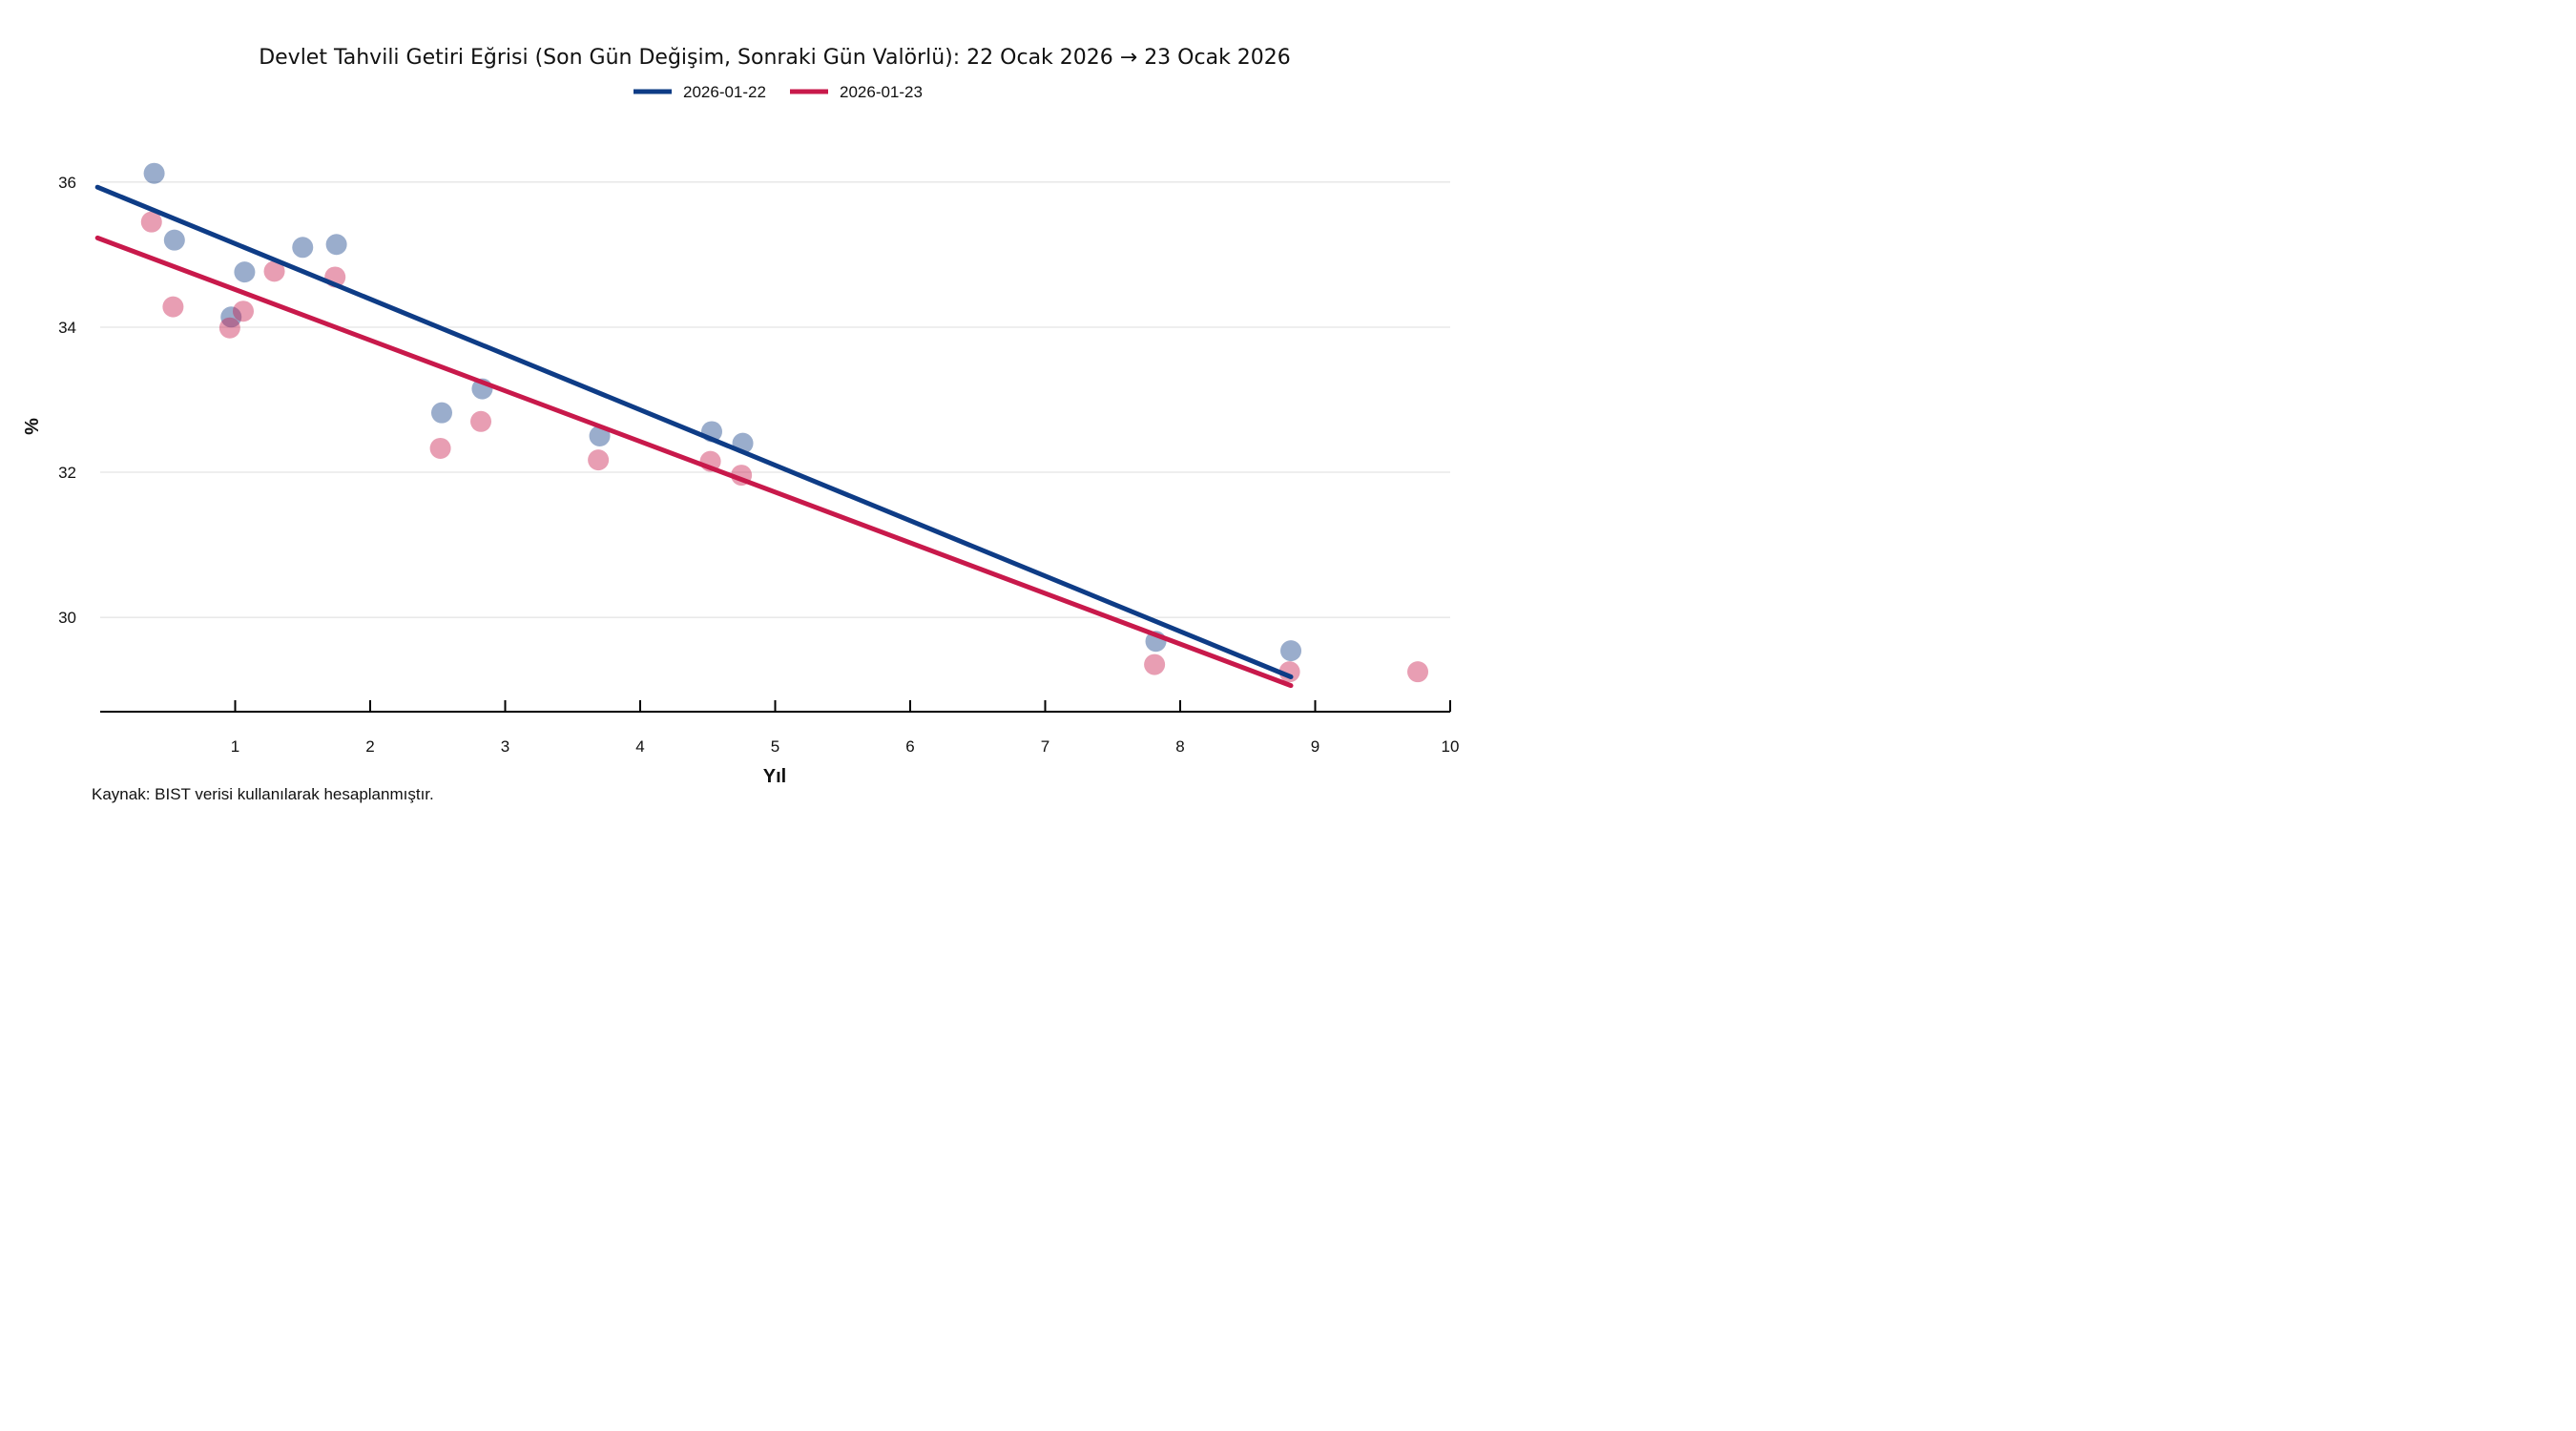 The width and height of the screenshot is (2576, 1431). I want to click on x-tick-label-8: 8, so click(1179, 746).